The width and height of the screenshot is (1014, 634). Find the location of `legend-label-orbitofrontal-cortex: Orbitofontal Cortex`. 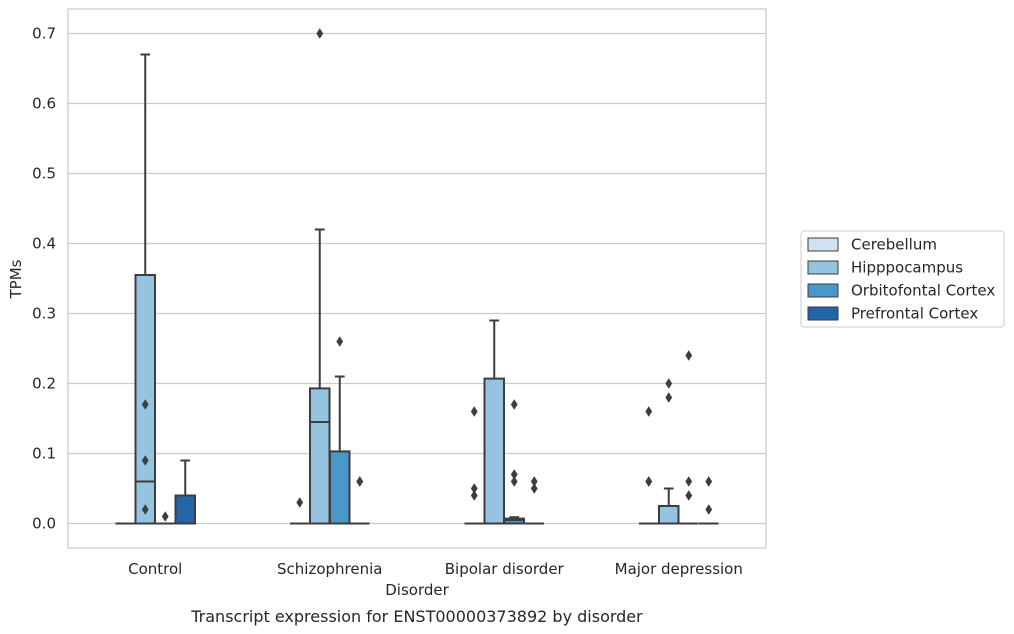

legend-label-orbitofrontal-cortex: Orbitofontal Cortex is located at coordinates (923, 291).